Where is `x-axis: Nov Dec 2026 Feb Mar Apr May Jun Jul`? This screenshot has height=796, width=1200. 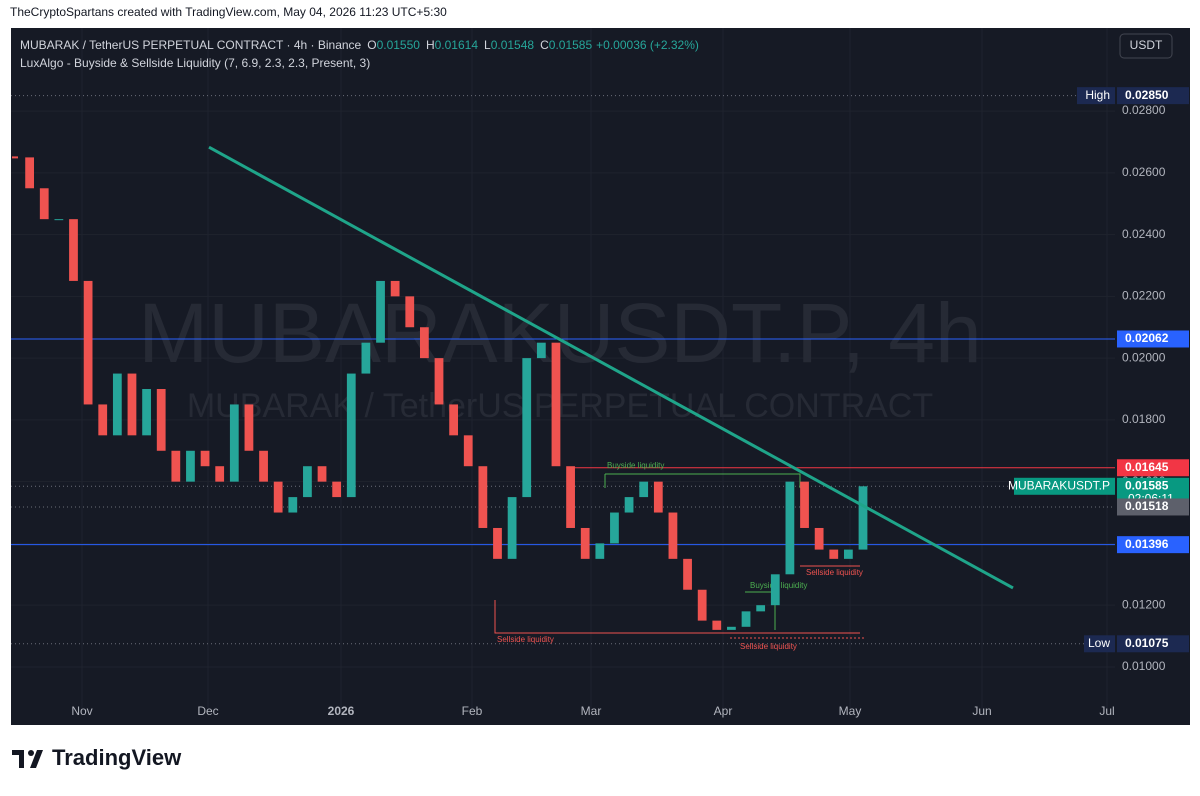 x-axis: Nov Dec 2026 Feb Mar Apr May Jun Jul is located at coordinates (592, 711).